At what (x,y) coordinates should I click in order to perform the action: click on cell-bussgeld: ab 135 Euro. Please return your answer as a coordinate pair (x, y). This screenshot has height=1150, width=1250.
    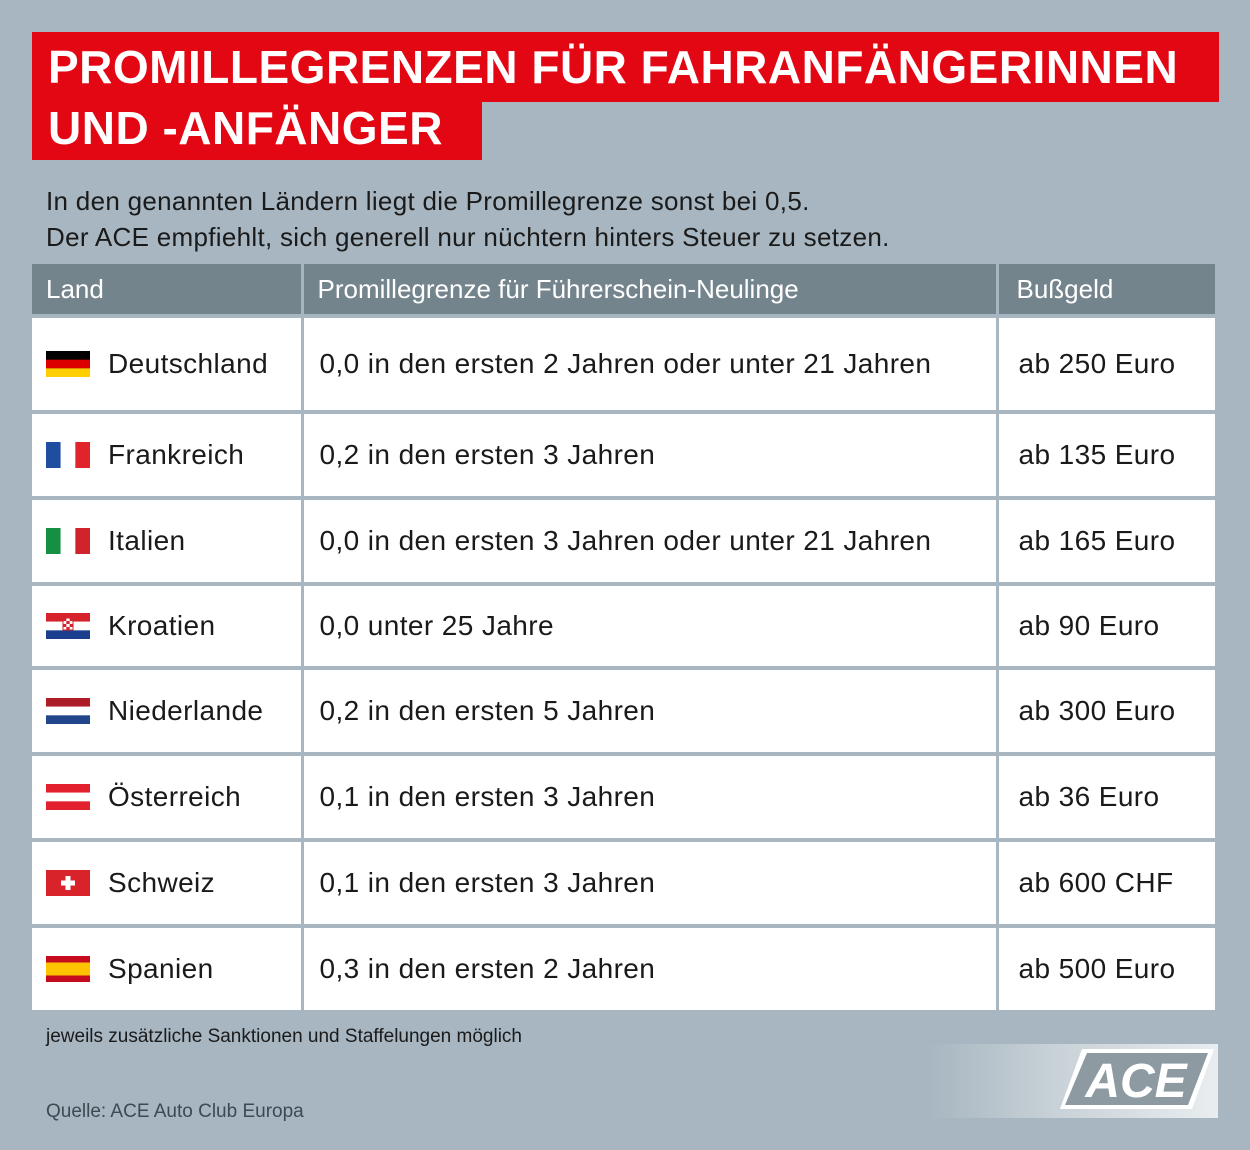
    Looking at the image, I should click on (1106, 456).